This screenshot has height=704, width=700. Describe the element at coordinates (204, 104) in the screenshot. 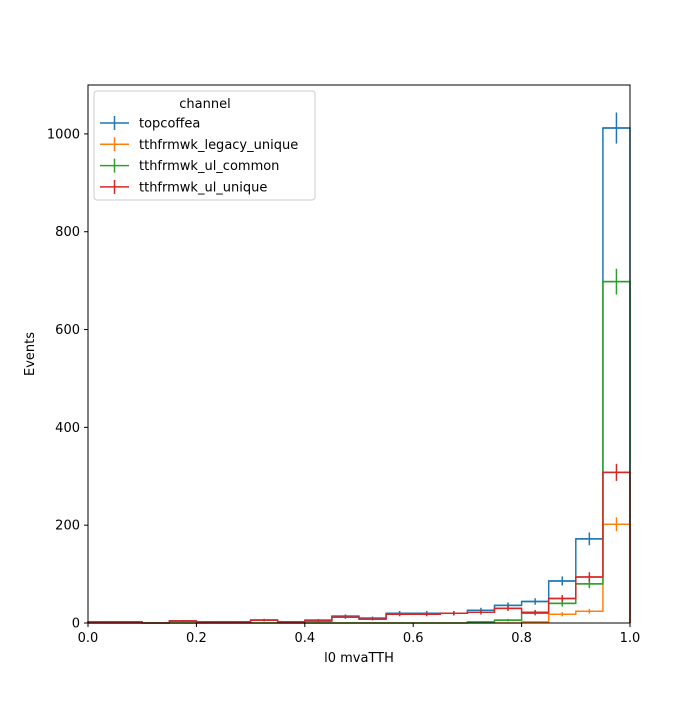

I see `legend-title: channel` at that location.